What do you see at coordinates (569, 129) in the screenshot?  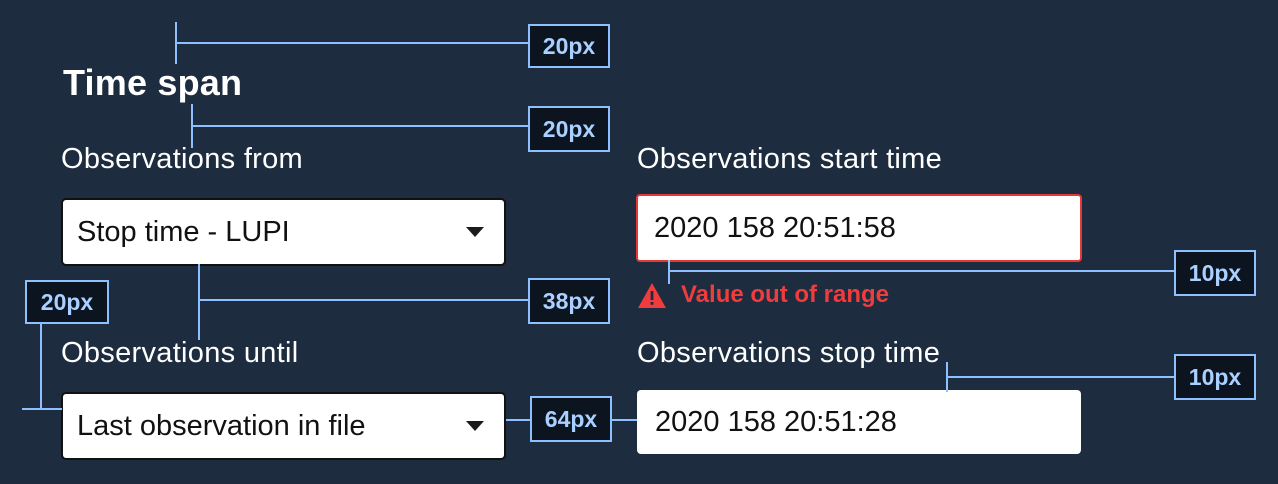 I see `measure-badge-title-to-label: 20px` at bounding box center [569, 129].